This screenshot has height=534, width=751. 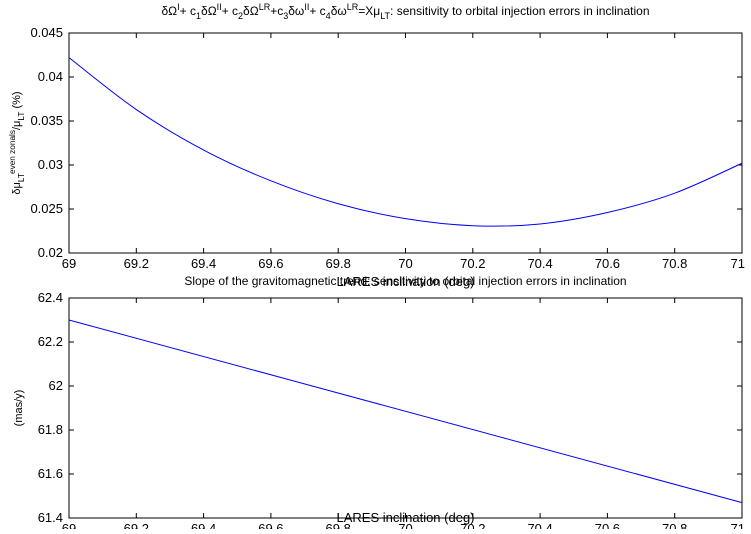 I want to click on x-tick-label: 69.8, so click(x=338, y=263).